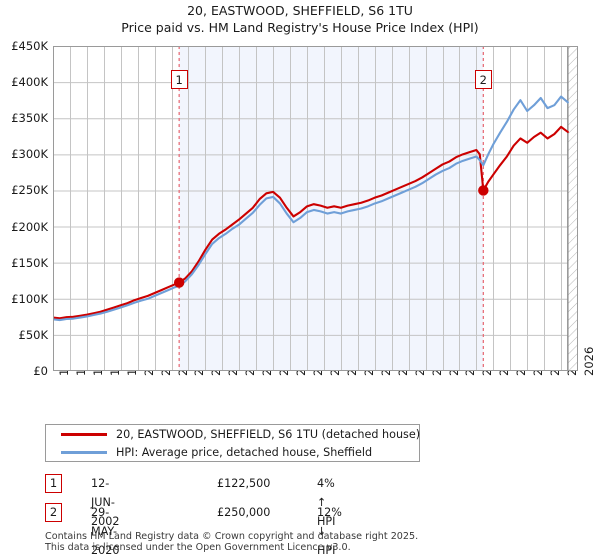  What do you see at coordinates (244, 512) in the screenshot?
I see `transaction-price-2: £250,000` at bounding box center [244, 512].